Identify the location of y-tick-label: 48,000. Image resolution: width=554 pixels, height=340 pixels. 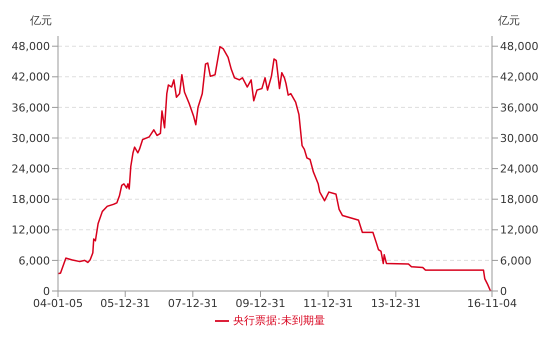
(31, 47).